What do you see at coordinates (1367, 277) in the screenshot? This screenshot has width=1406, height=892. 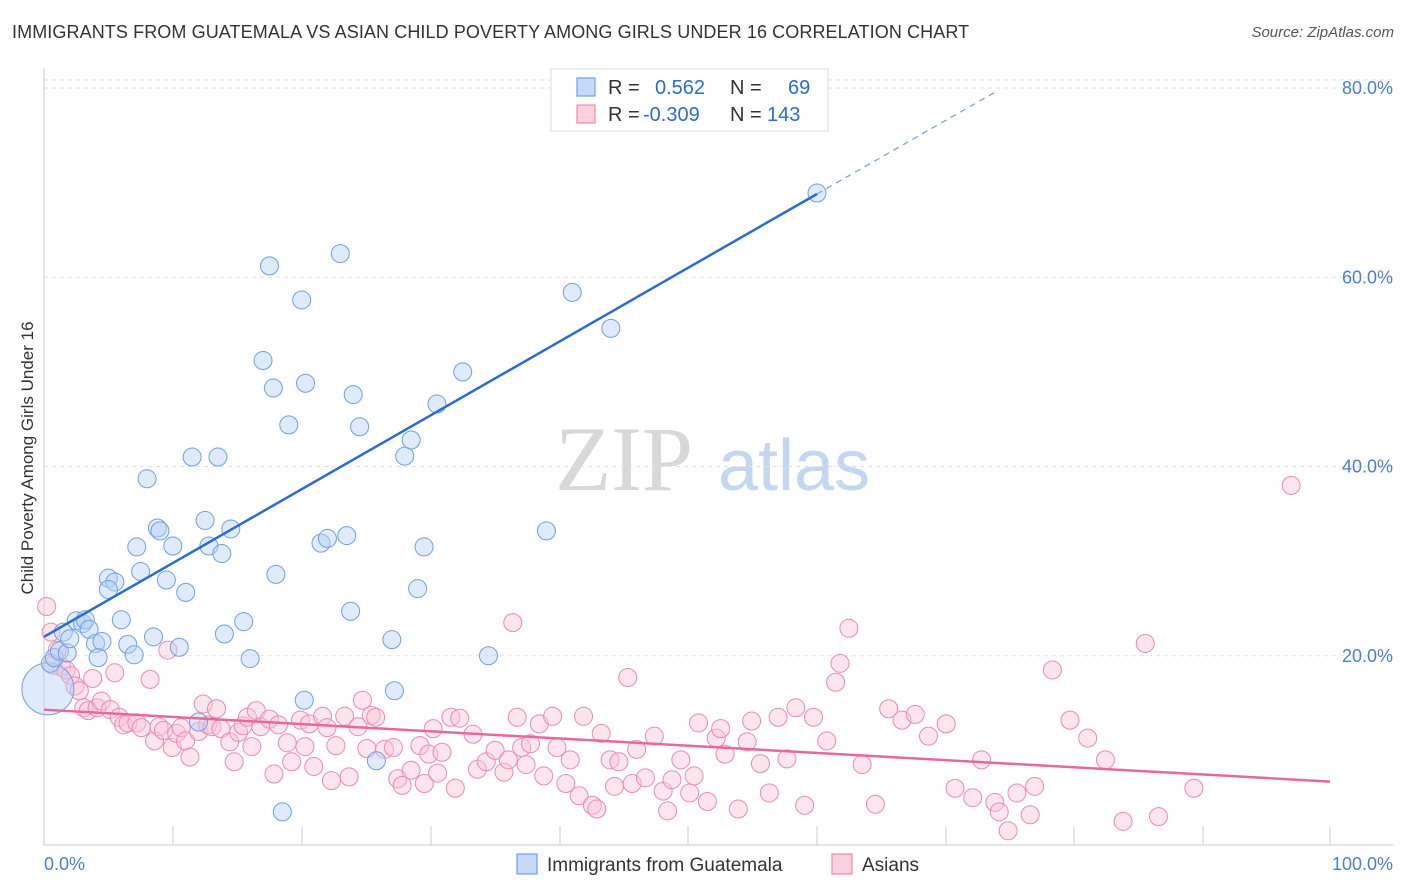 I see `y-tick-label-60: 60.0%` at bounding box center [1367, 277].